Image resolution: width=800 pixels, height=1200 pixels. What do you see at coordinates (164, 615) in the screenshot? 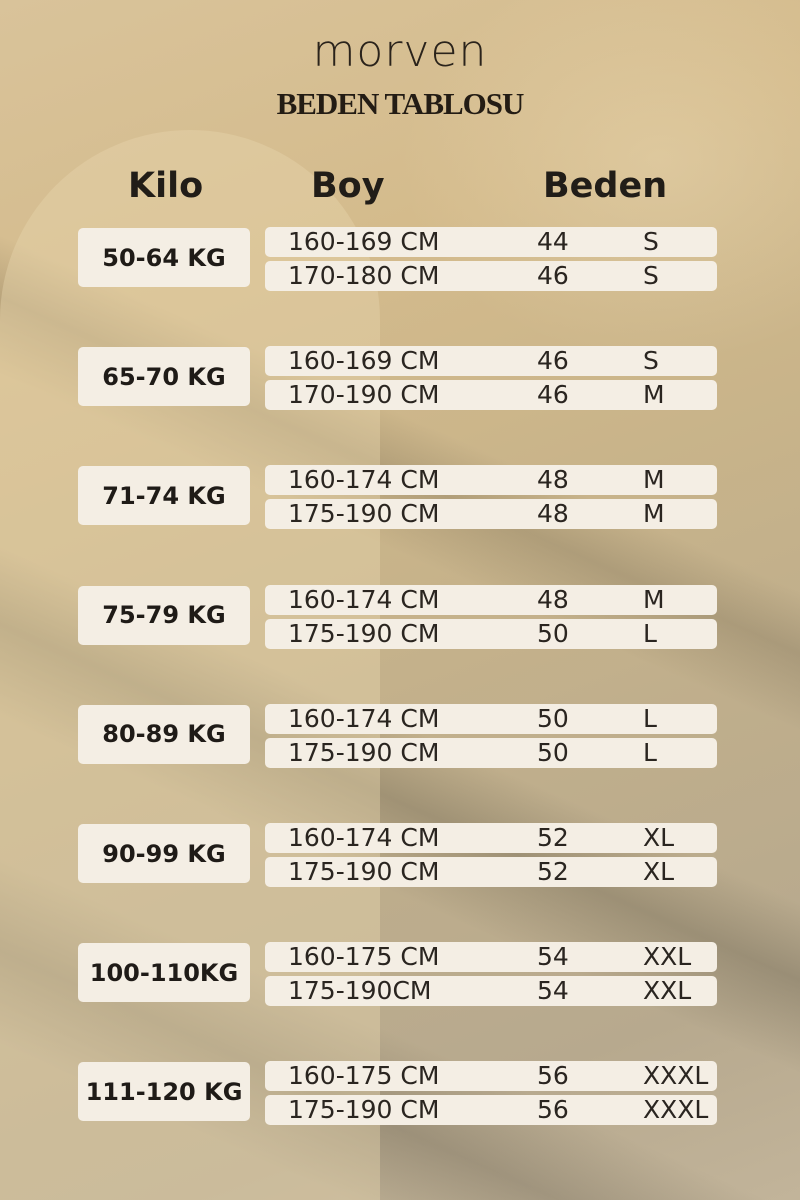
I see `weight-range-label: 75-79 KG` at bounding box center [164, 615].